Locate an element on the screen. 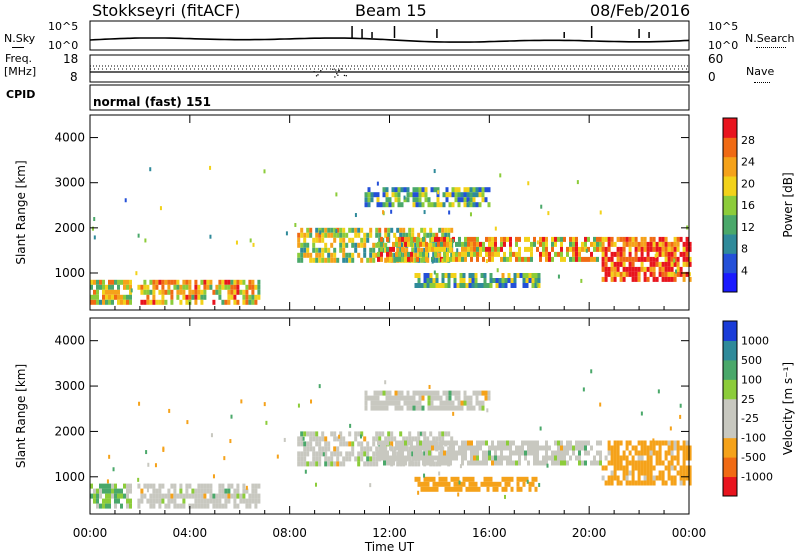 The height and width of the screenshot is (554, 800). y-tick-label: 1000 is located at coordinates (69, 477).